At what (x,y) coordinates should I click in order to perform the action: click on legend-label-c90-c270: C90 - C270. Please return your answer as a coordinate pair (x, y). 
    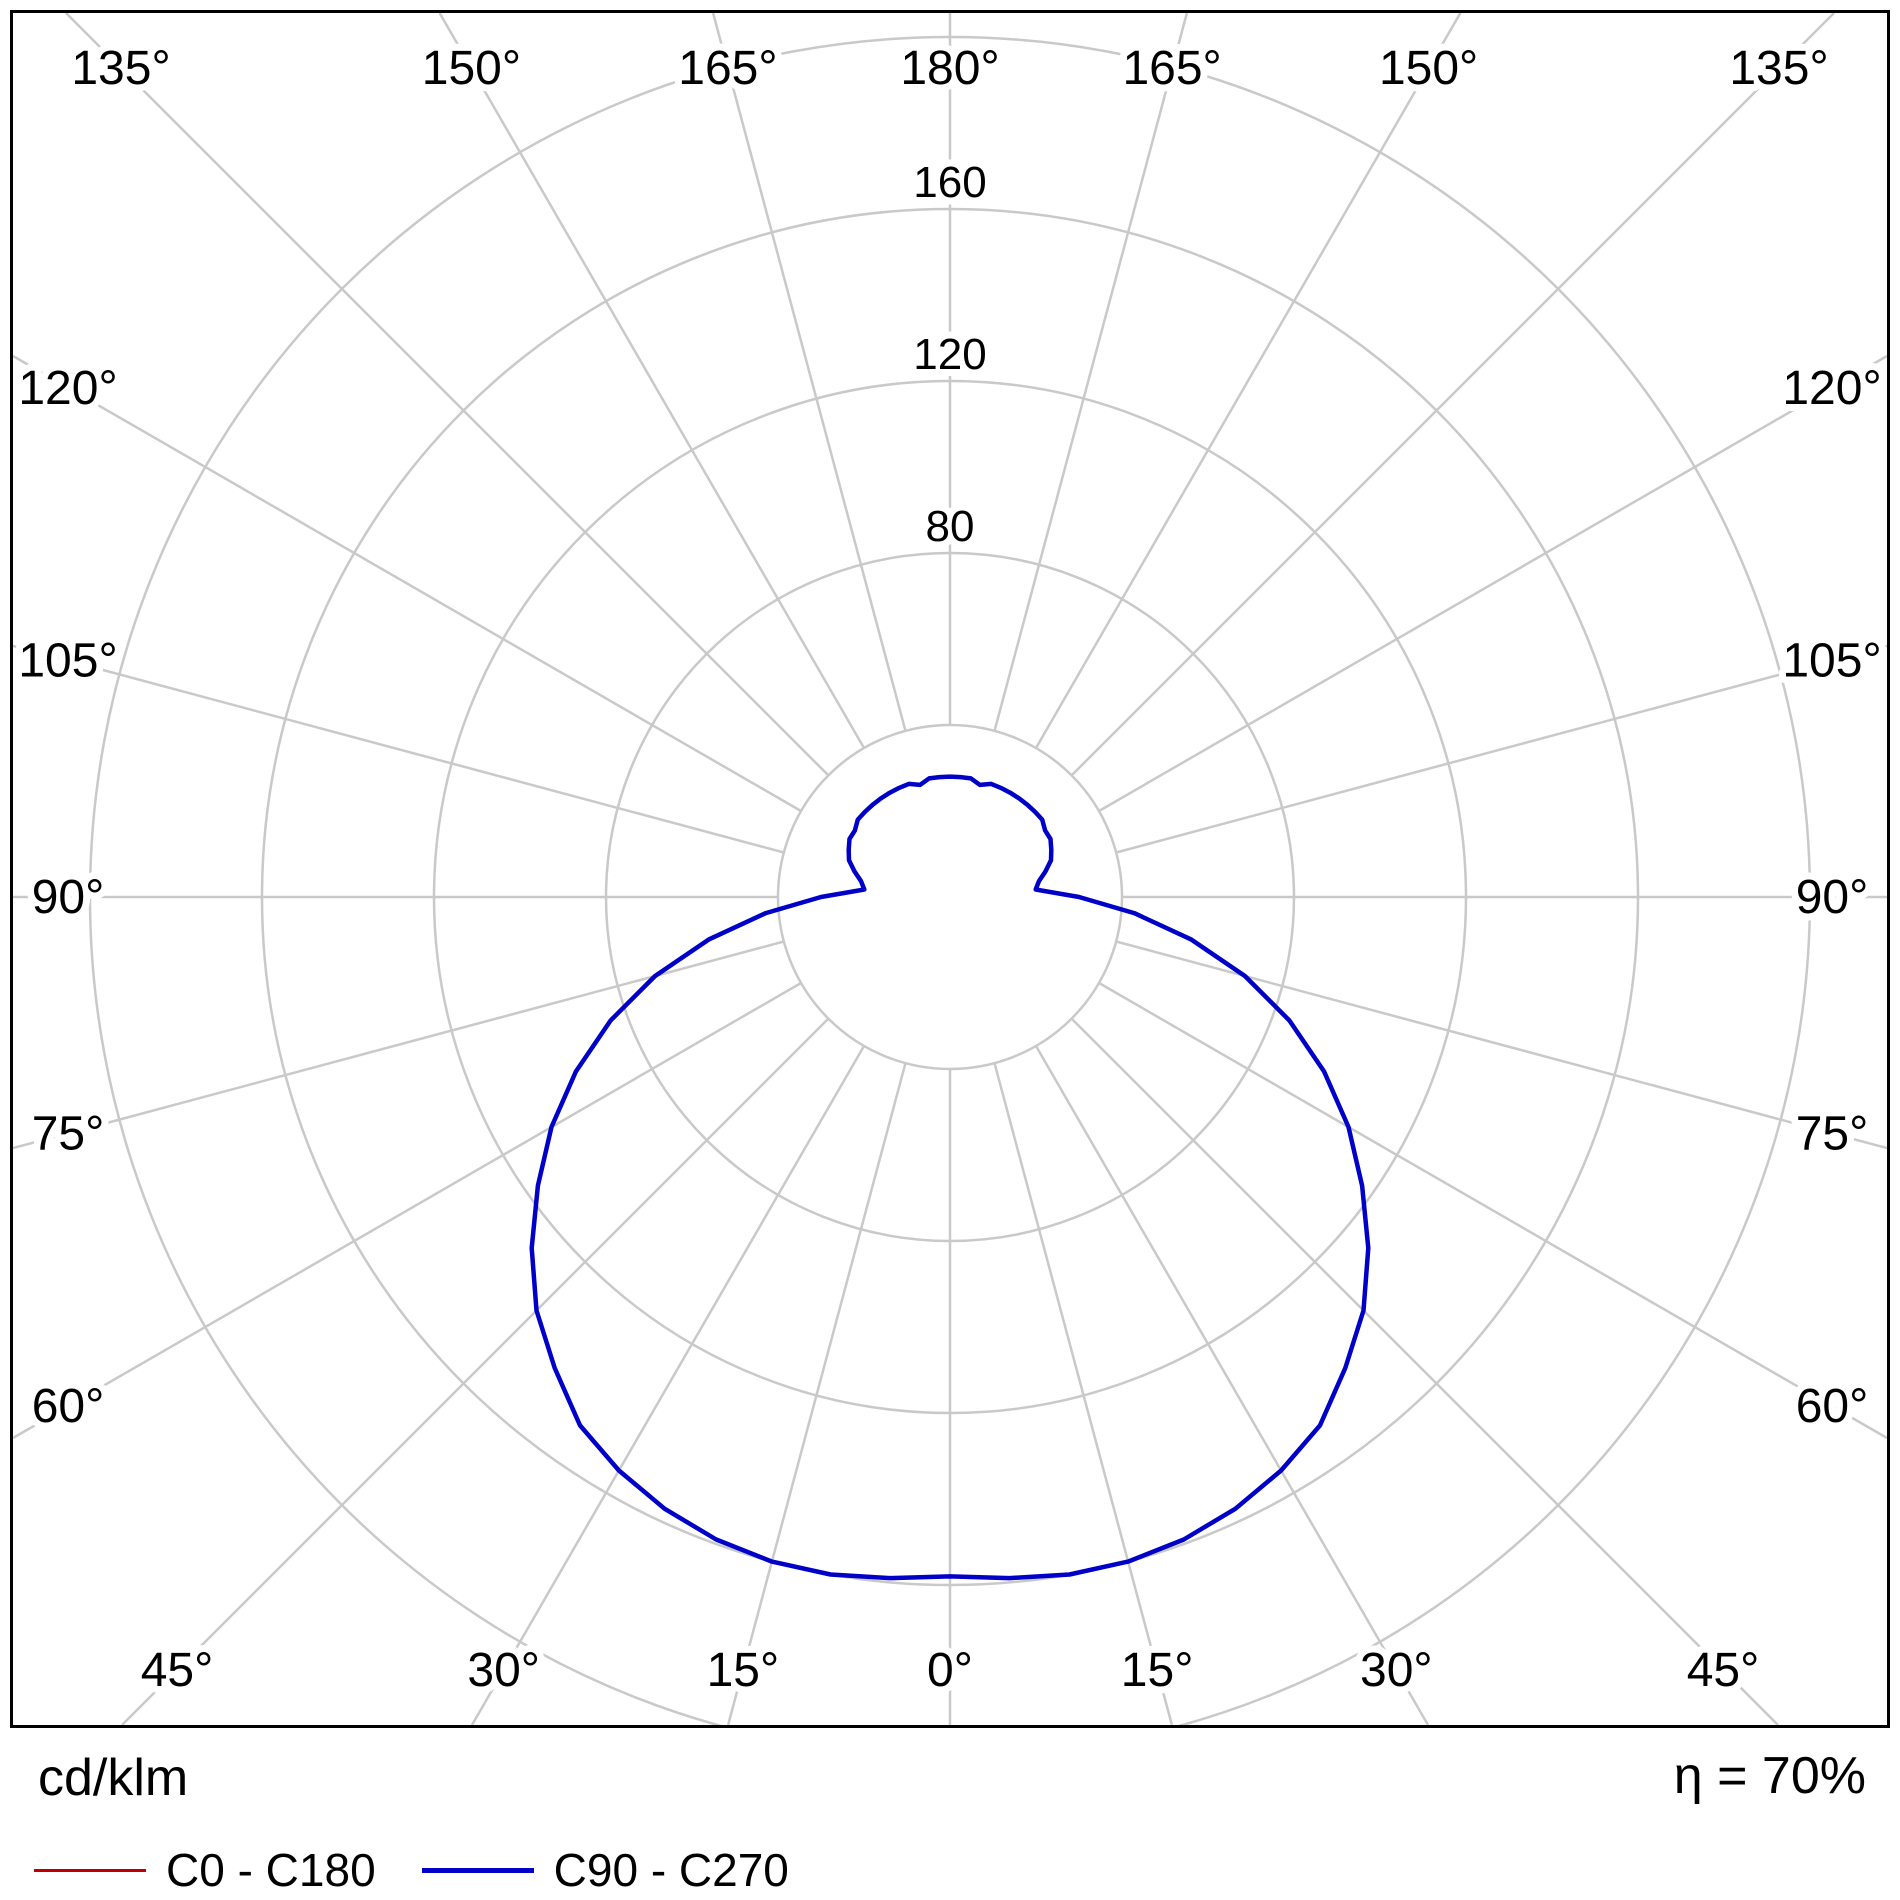
    Looking at the image, I should click on (671, 1870).